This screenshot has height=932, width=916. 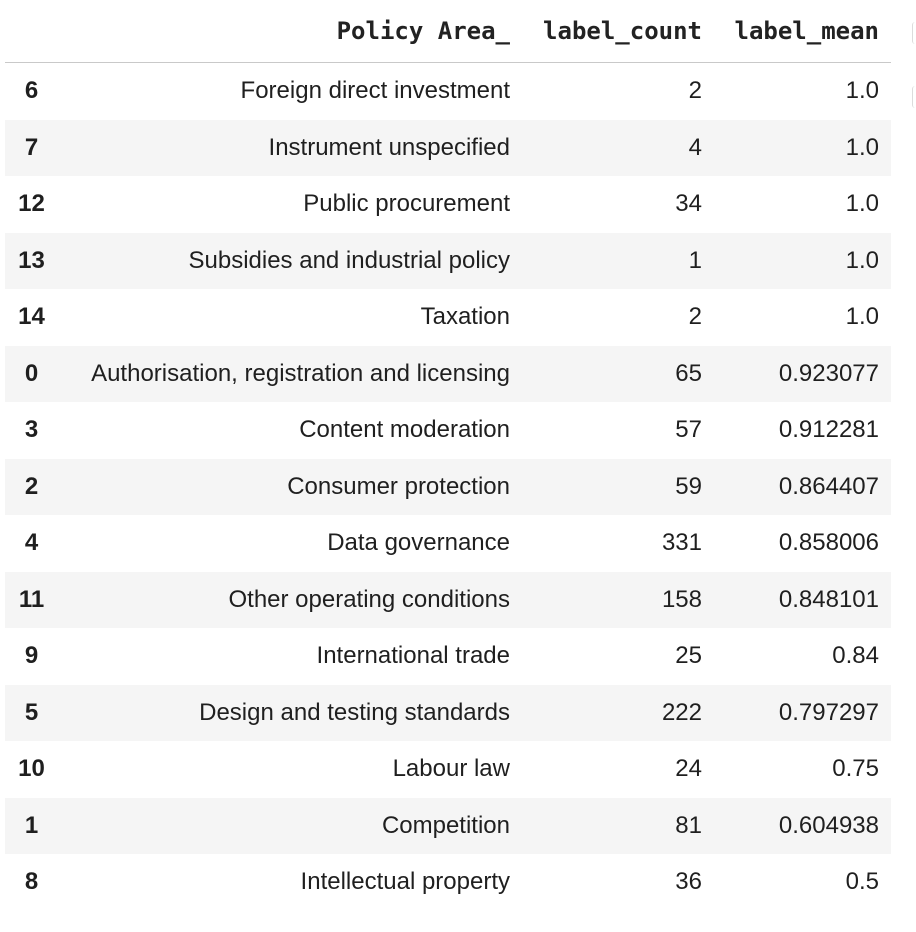 I want to click on row-index: 12, so click(x=31, y=204).